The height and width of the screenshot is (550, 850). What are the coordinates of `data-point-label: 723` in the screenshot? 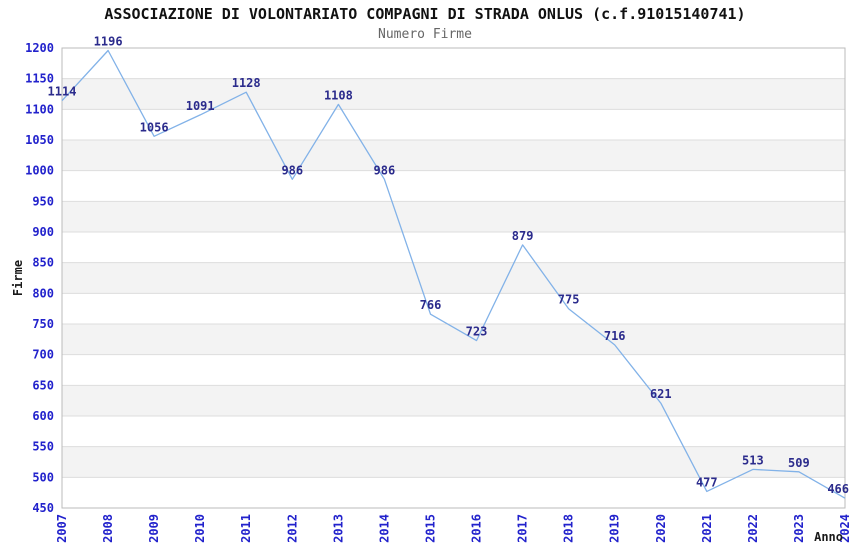 It's located at (477, 332).